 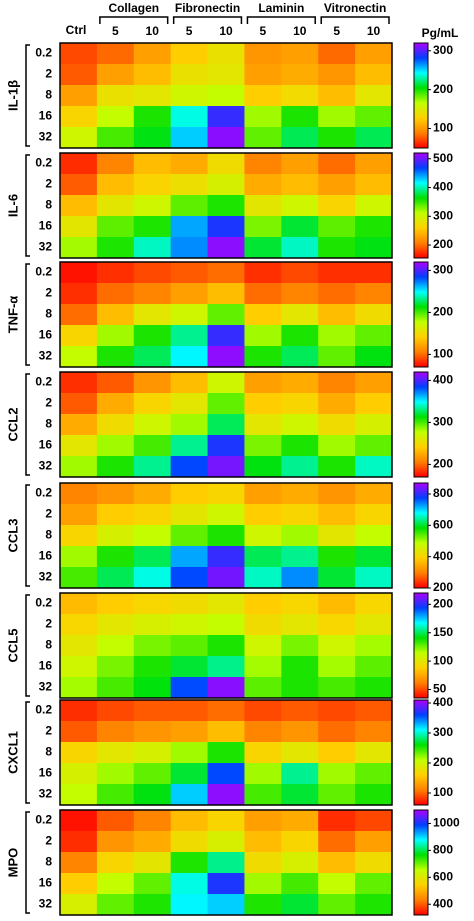 What do you see at coordinates (27, 645) in the screenshot?
I see `panel-bracket` at bounding box center [27, 645].